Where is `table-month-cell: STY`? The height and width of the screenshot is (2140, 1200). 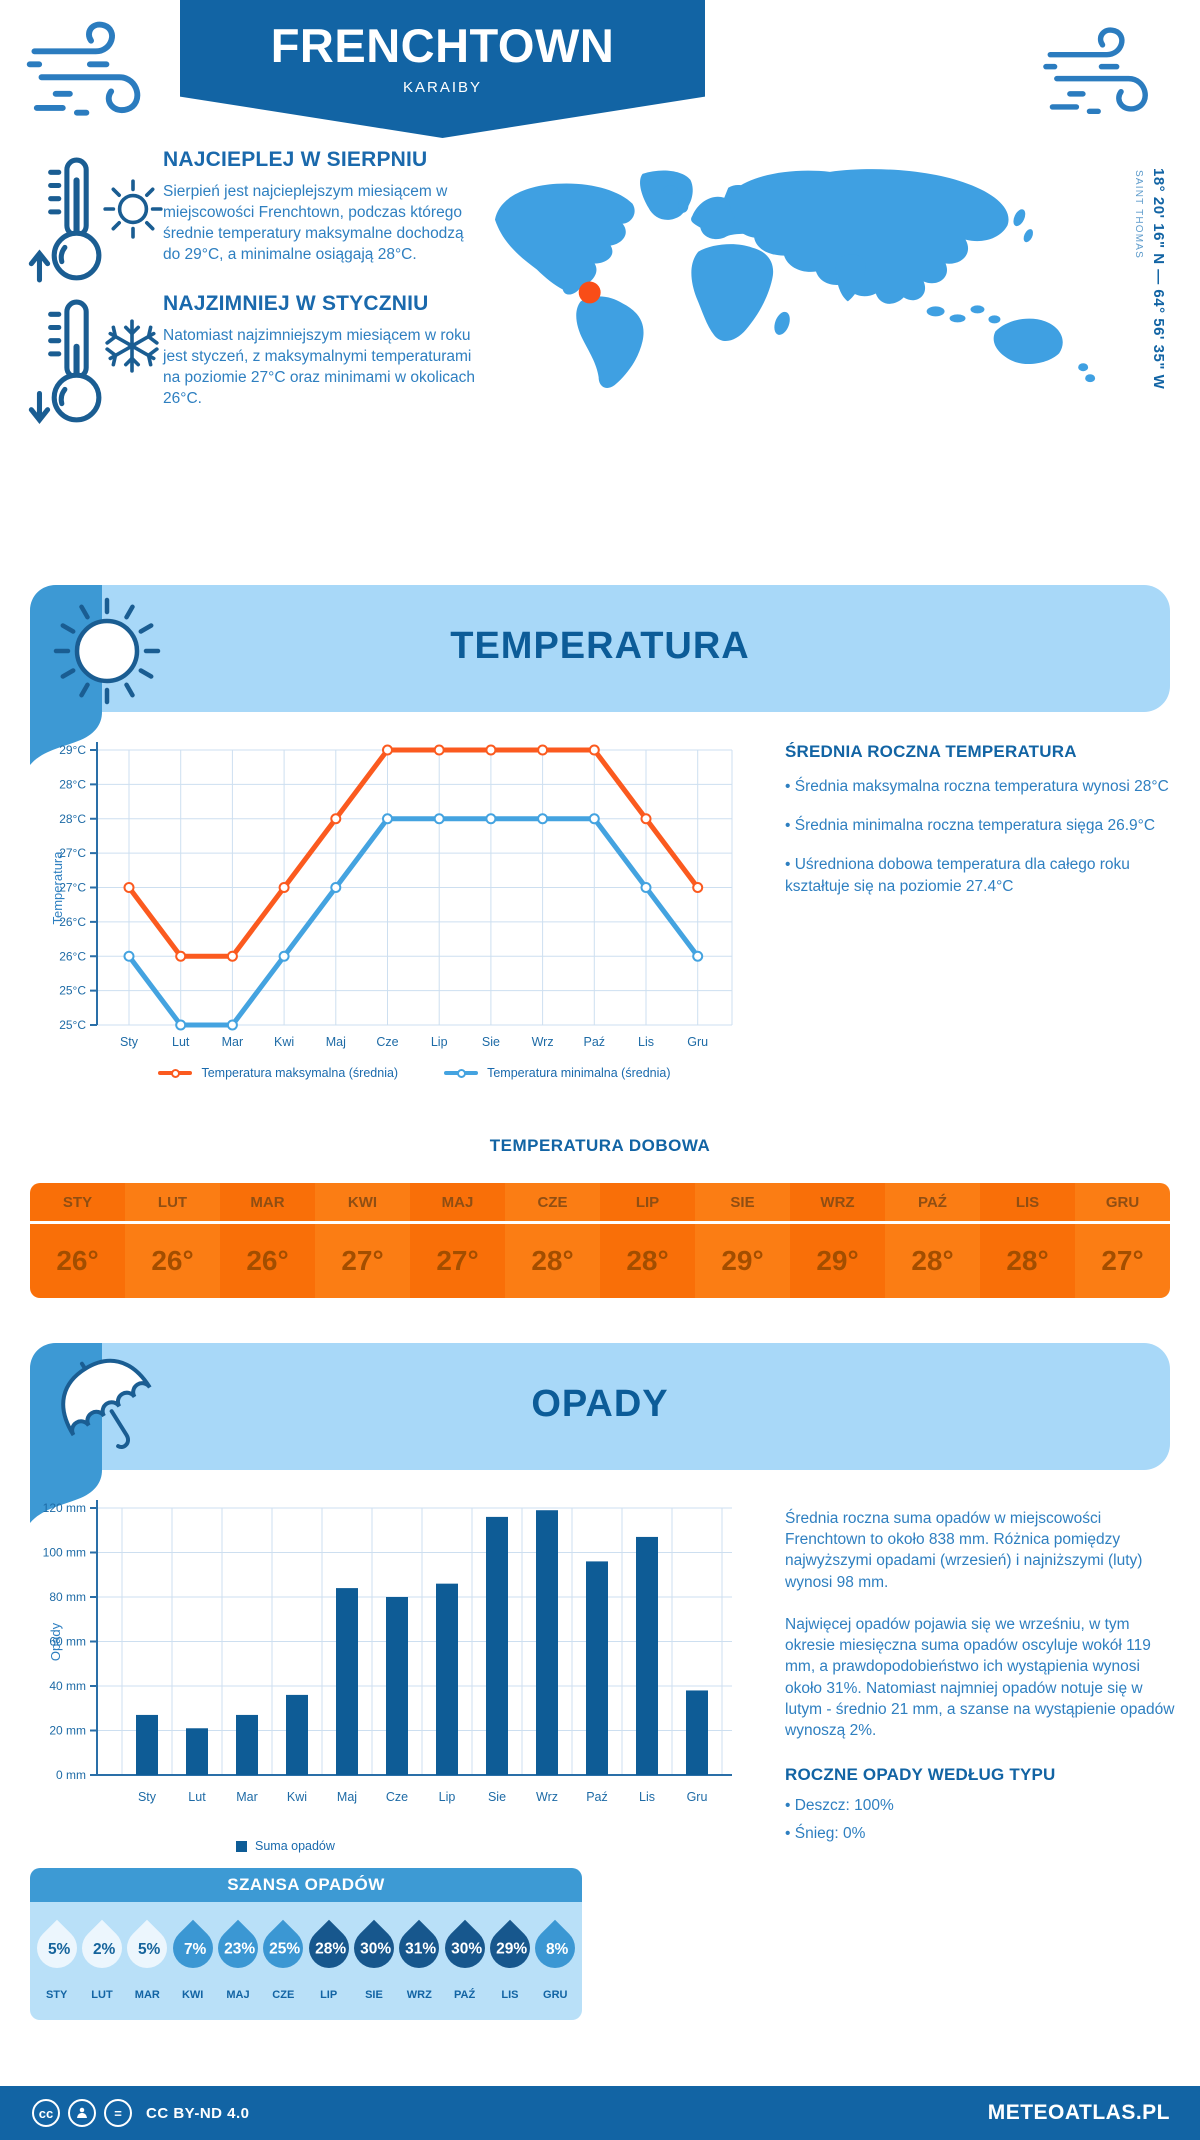 table-month-cell: STY is located at coordinates (77, 1202).